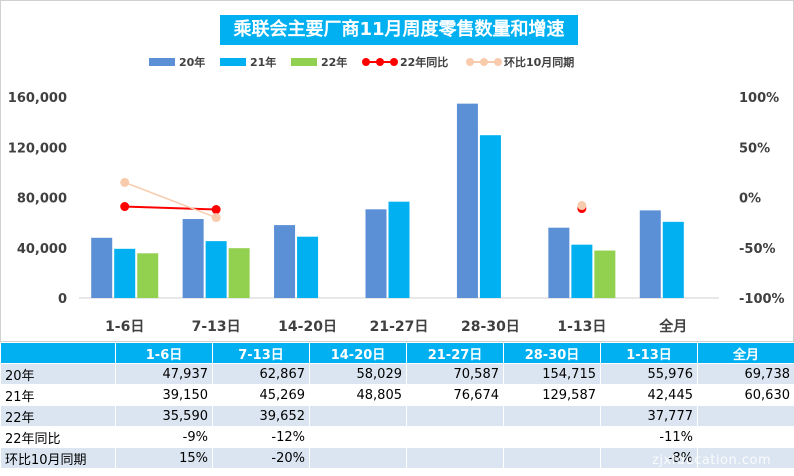 The image size is (794, 476). What do you see at coordinates (42, 249) in the screenshot?
I see `y-tick-label: 40,000` at bounding box center [42, 249].